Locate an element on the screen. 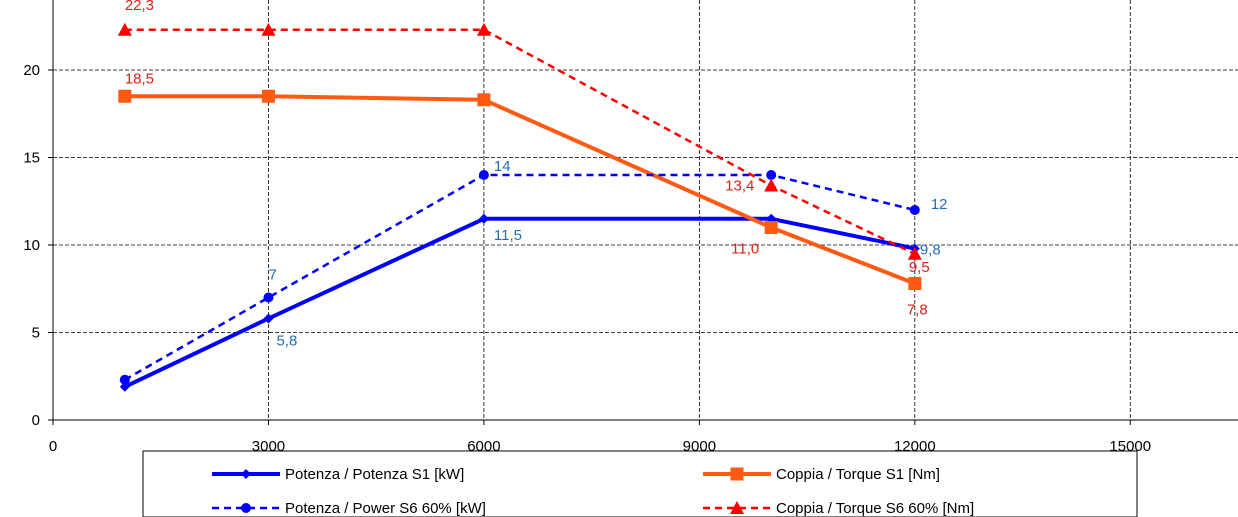 This screenshot has height=517, width=1238. y-tick-label: 10 is located at coordinates (31, 245).